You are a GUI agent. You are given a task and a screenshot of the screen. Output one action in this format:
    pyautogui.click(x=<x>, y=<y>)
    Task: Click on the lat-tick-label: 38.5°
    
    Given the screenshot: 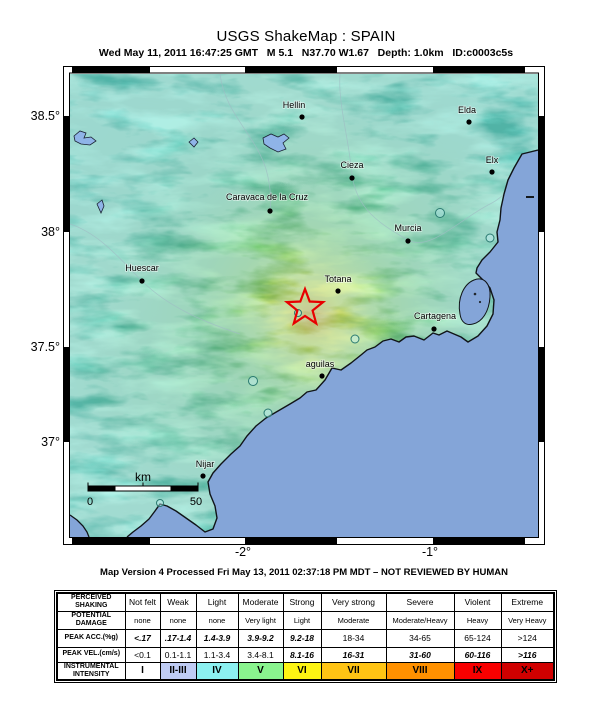 What is the action you would take?
    pyautogui.click(x=45, y=116)
    